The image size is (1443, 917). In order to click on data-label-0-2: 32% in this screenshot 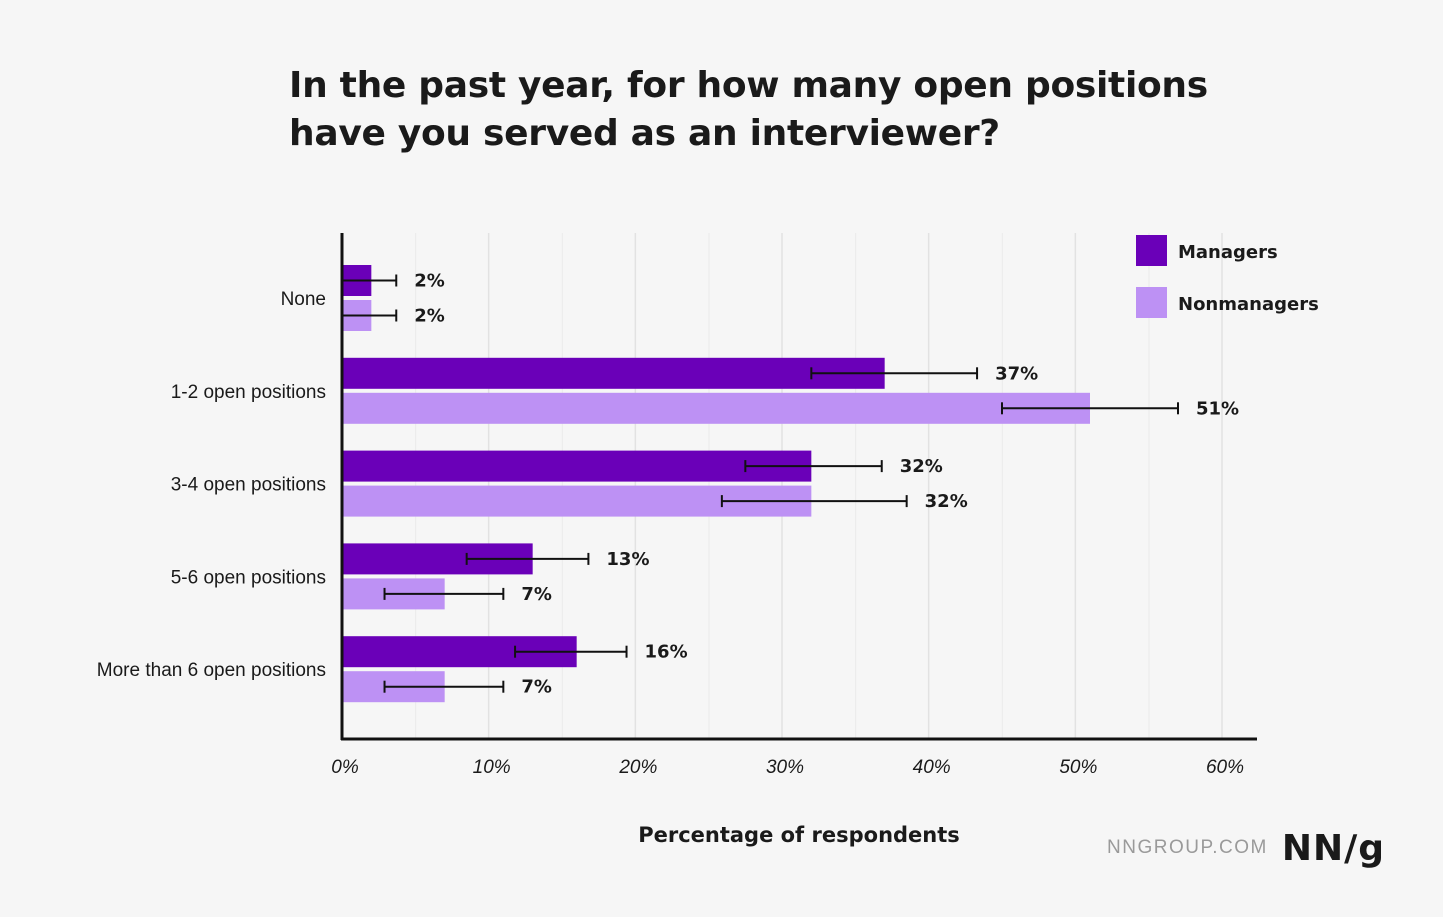, I will do `click(921, 466)`.